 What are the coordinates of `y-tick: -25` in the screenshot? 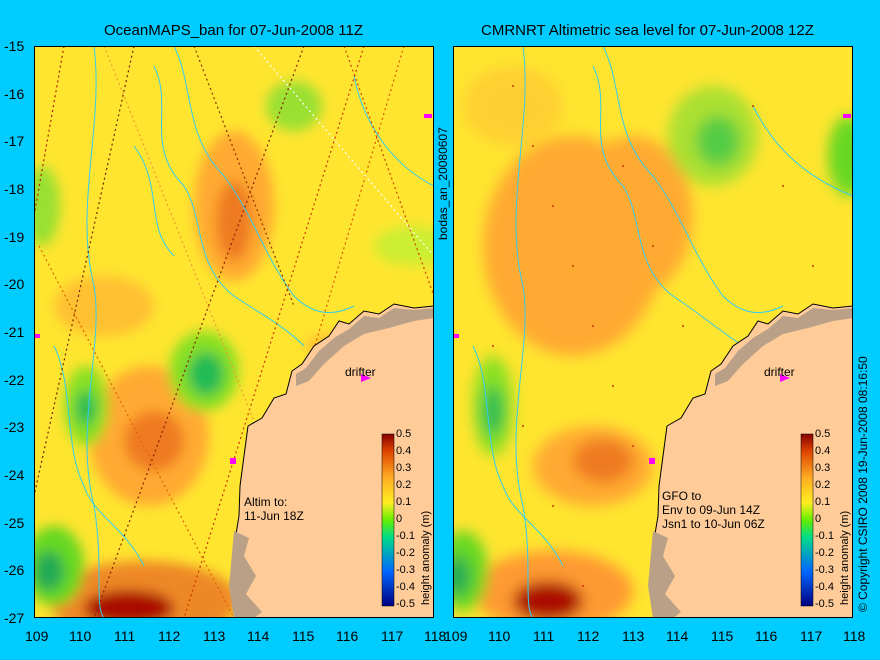 It's located at (14, 523).